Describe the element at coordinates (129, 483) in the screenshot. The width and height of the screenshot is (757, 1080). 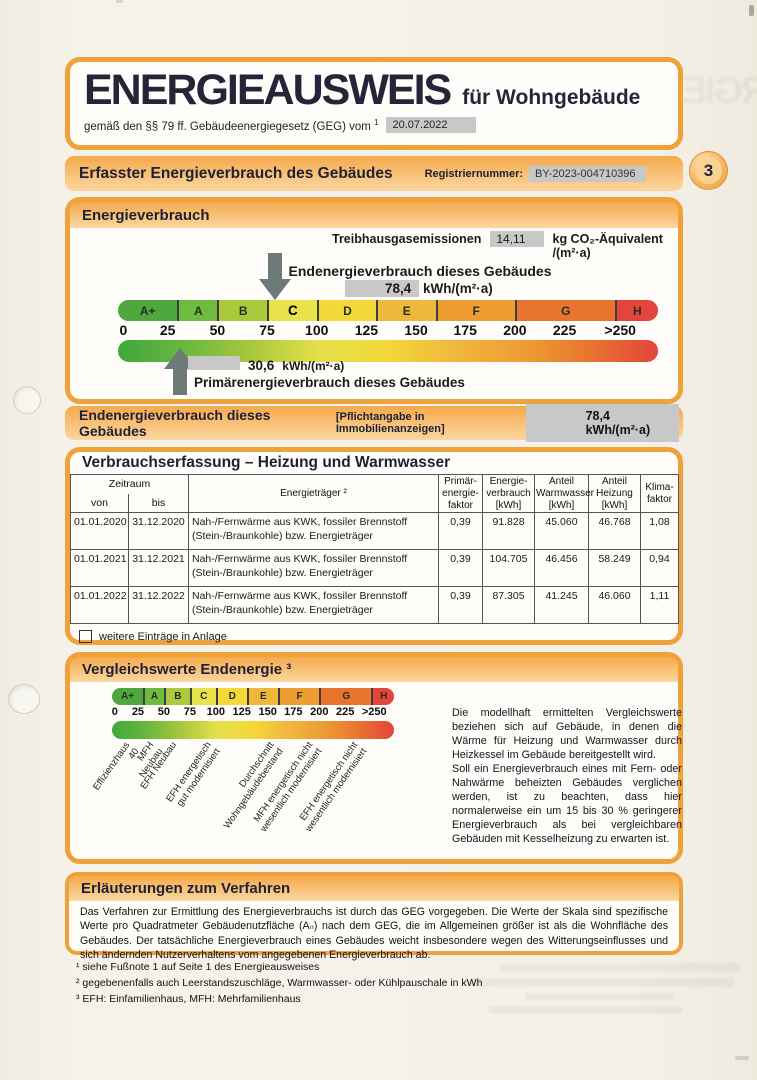
I see `column-zeitraum: Zeitraum` at that location.